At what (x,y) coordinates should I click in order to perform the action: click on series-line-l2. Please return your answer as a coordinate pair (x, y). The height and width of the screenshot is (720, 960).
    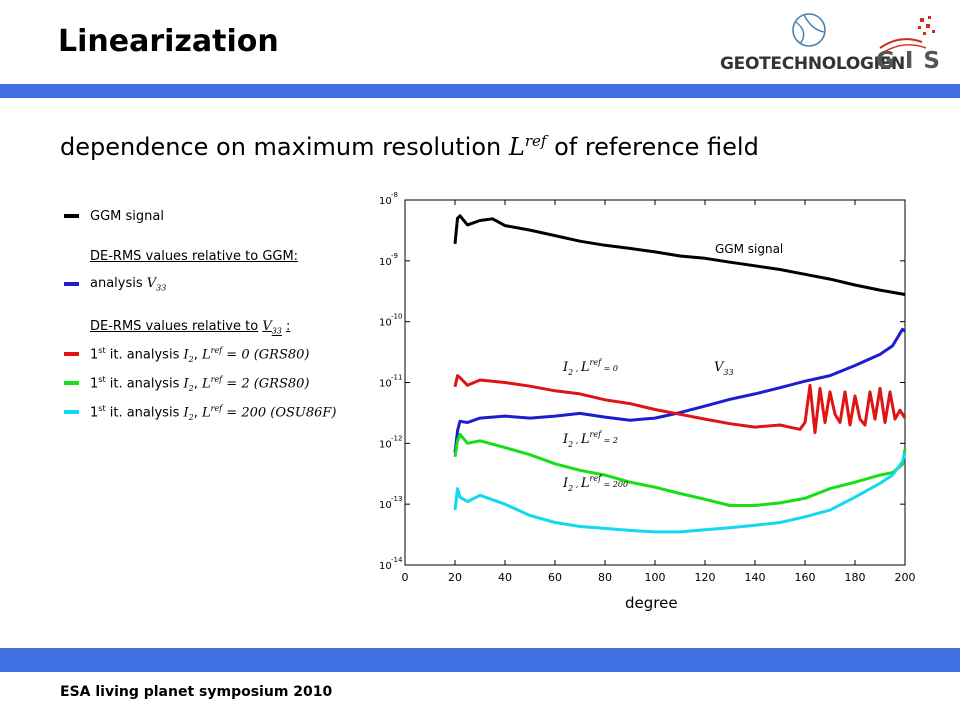
    Looking at the image, I should click on (680, 469).